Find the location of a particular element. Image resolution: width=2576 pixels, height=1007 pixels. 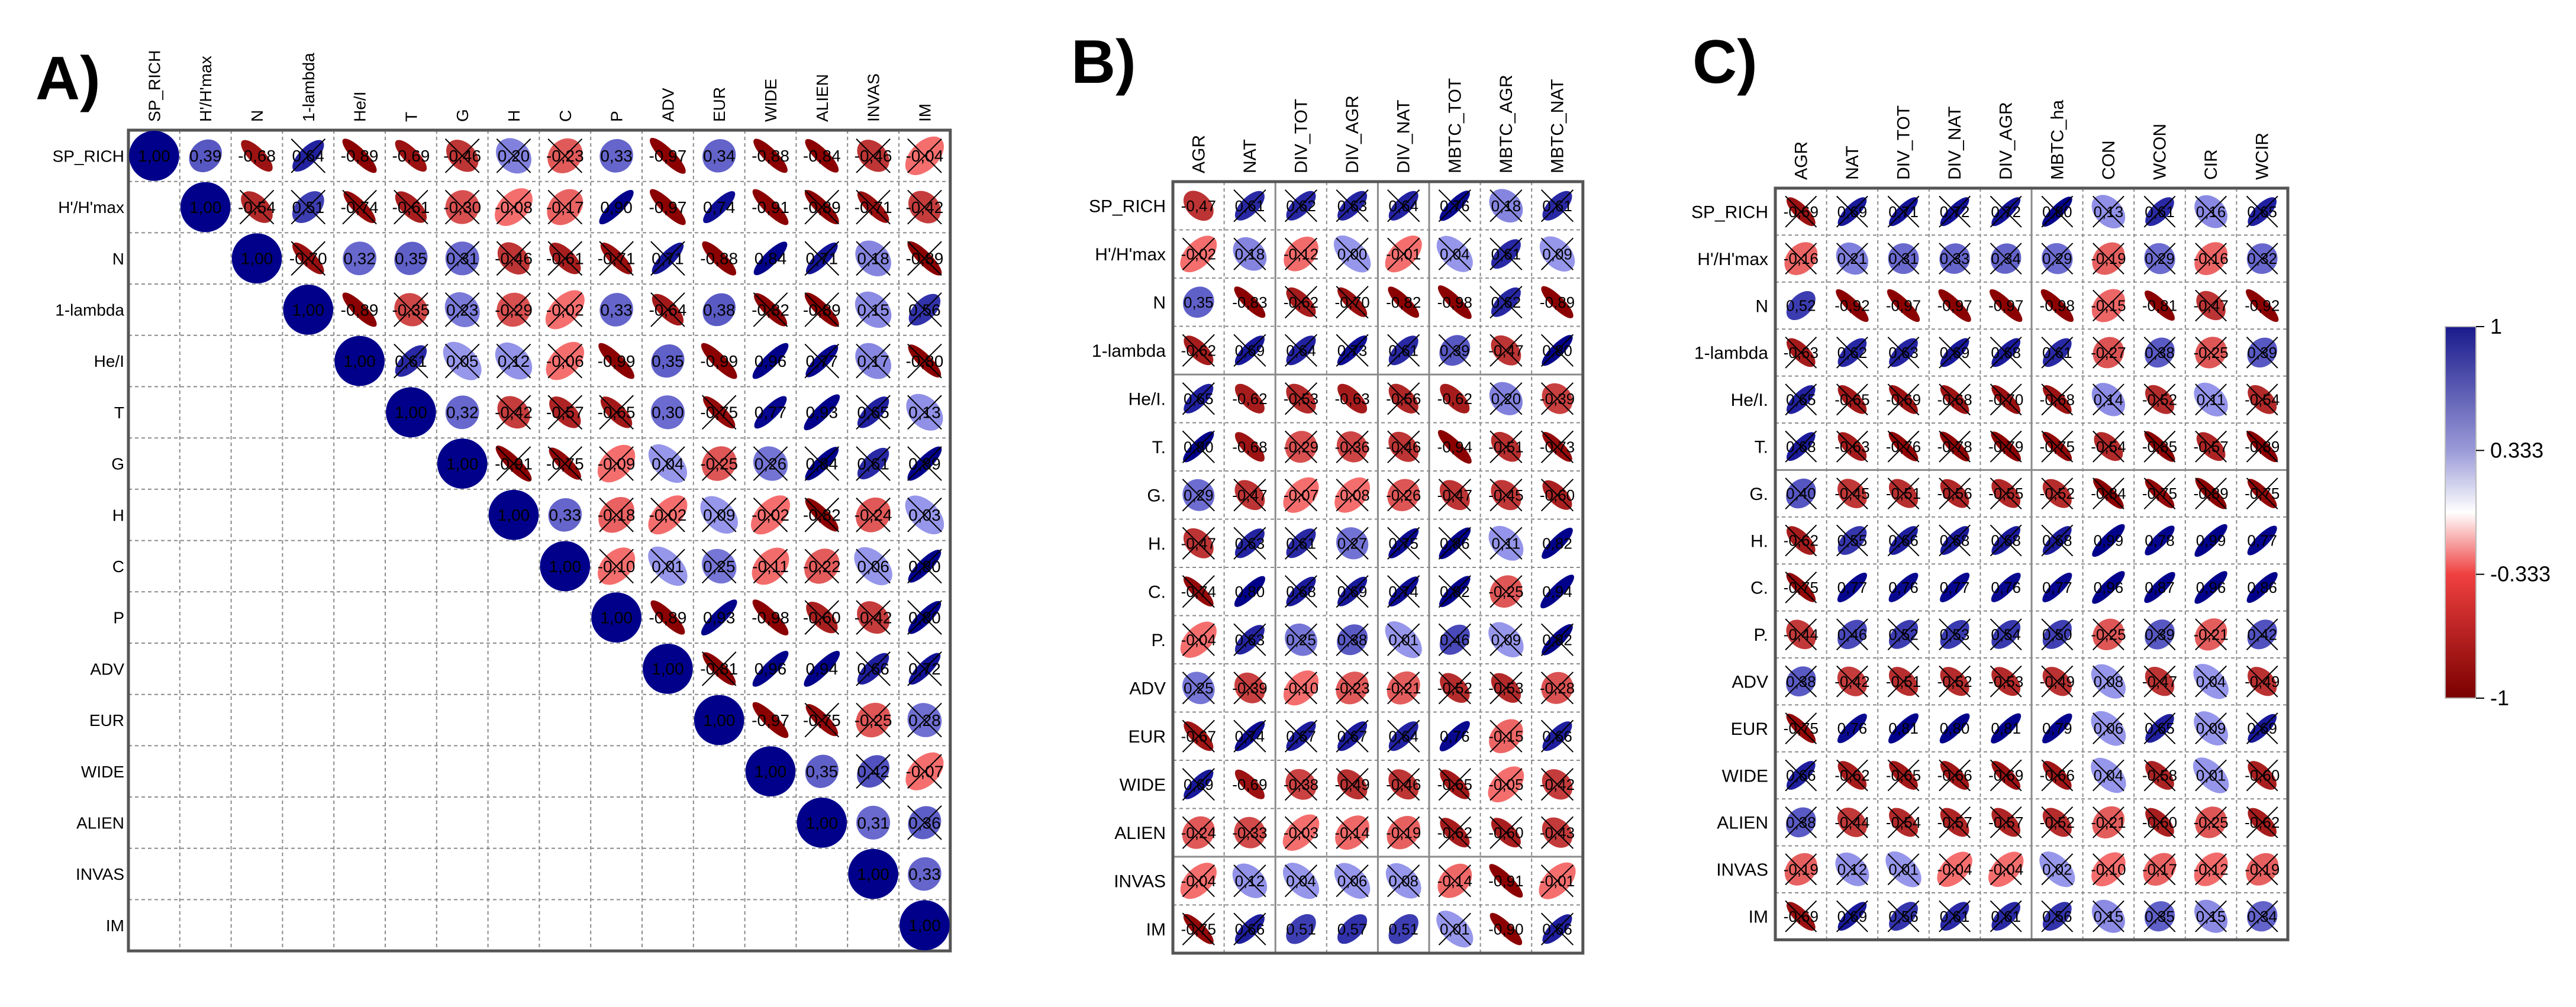

row-label: WIDE is located at coordinates (1745, 776).